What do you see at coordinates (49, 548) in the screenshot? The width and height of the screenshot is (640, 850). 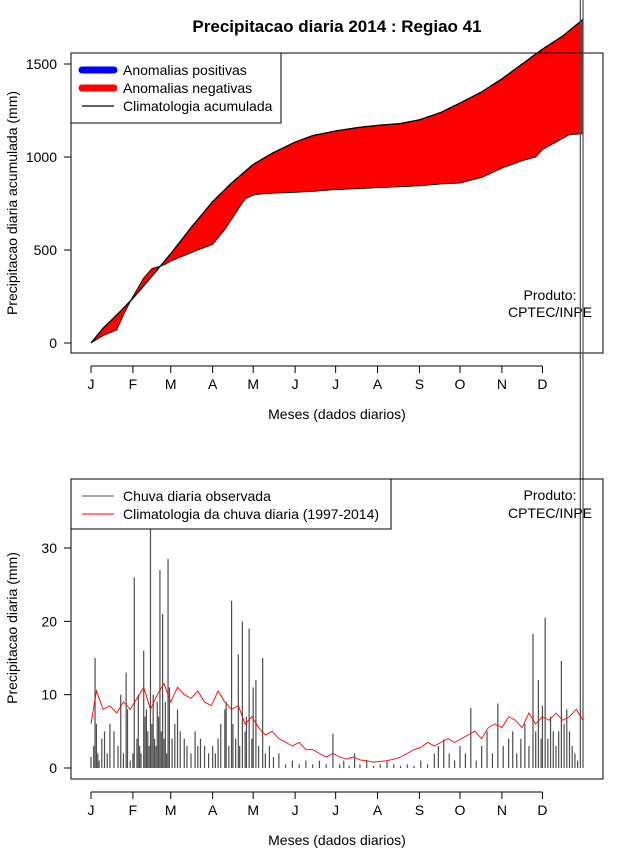 I see `y-tick-label: 30` at bounding box center [49, 548].